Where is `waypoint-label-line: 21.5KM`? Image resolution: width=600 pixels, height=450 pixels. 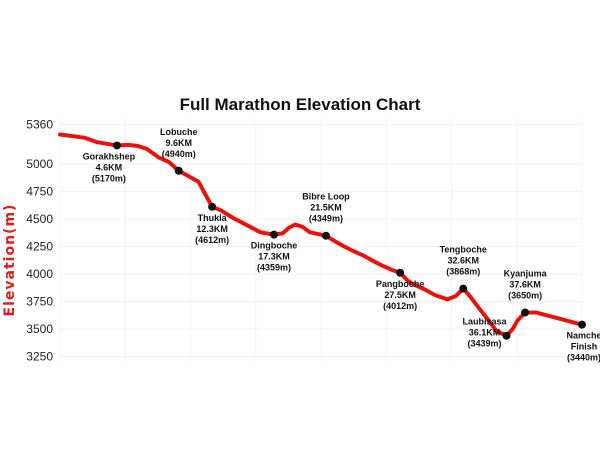
waypoint-label-line: 21.5KM is located at coordinates (326, 208).